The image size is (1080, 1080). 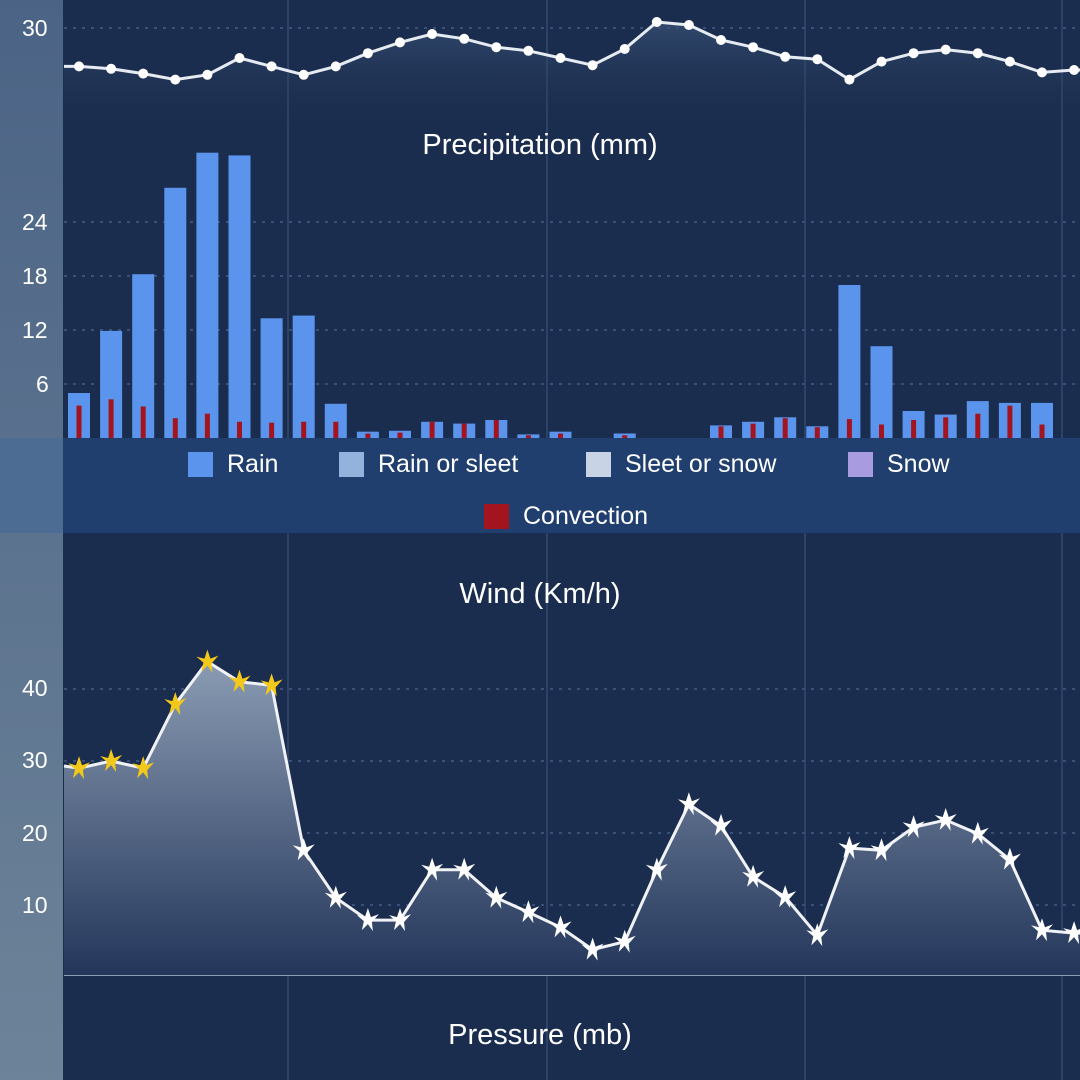 I want to click on rain-swatch, so click(x=200, y=464).